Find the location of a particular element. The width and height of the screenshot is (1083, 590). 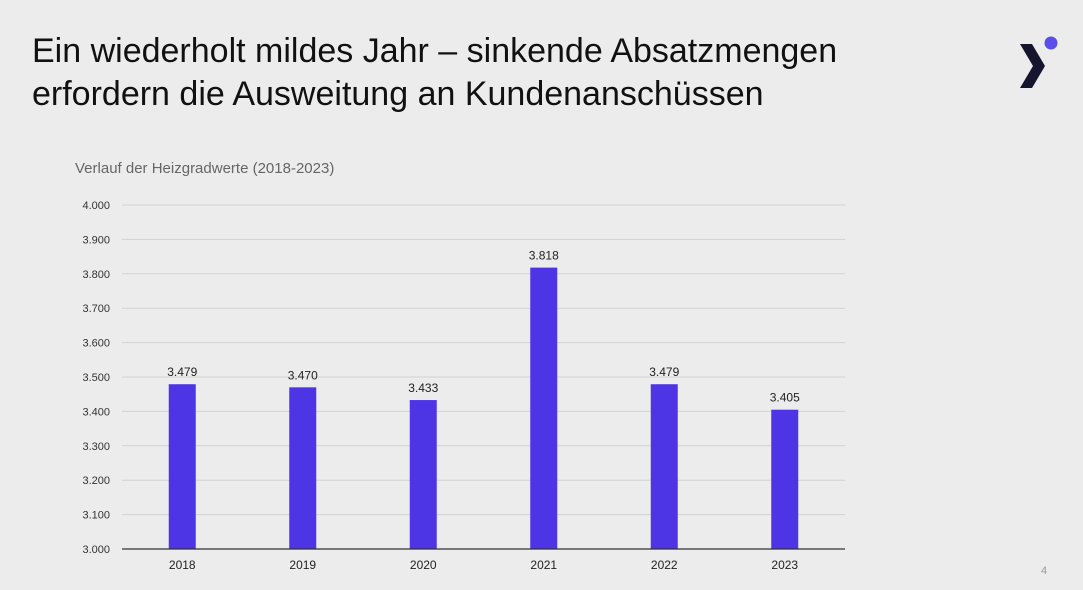

x-tick-label: 2019 is located at coordinates (302, 565).